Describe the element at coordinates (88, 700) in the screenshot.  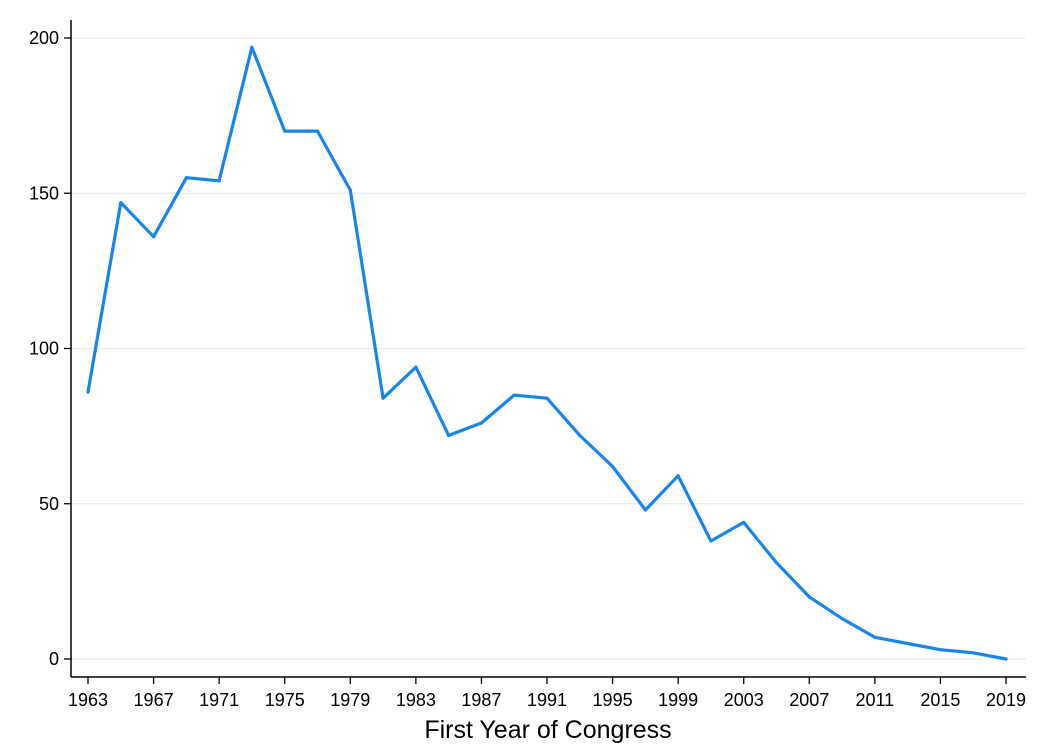
I see `x-tick-label: 1963` at that location.